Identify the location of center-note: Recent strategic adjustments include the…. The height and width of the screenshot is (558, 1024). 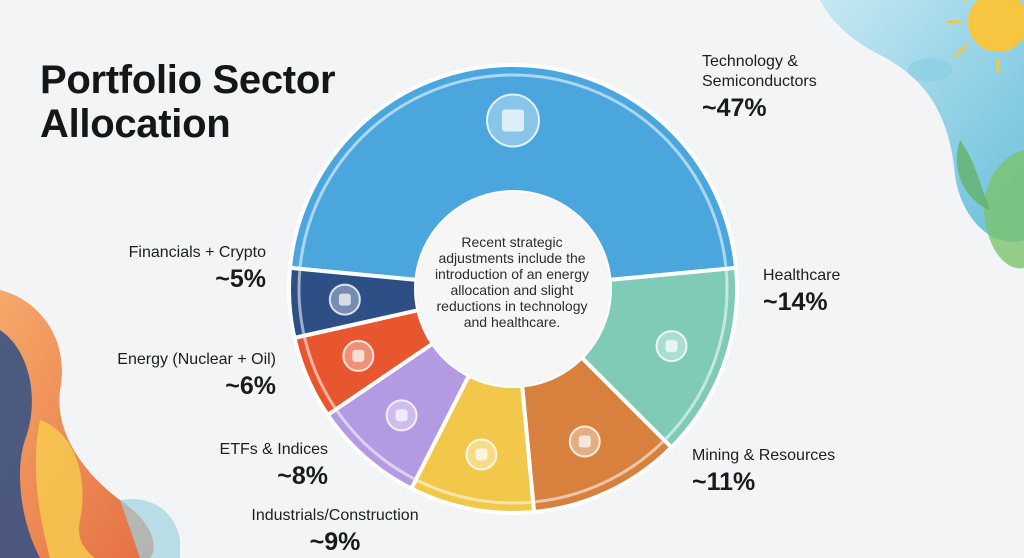
(512, 282).